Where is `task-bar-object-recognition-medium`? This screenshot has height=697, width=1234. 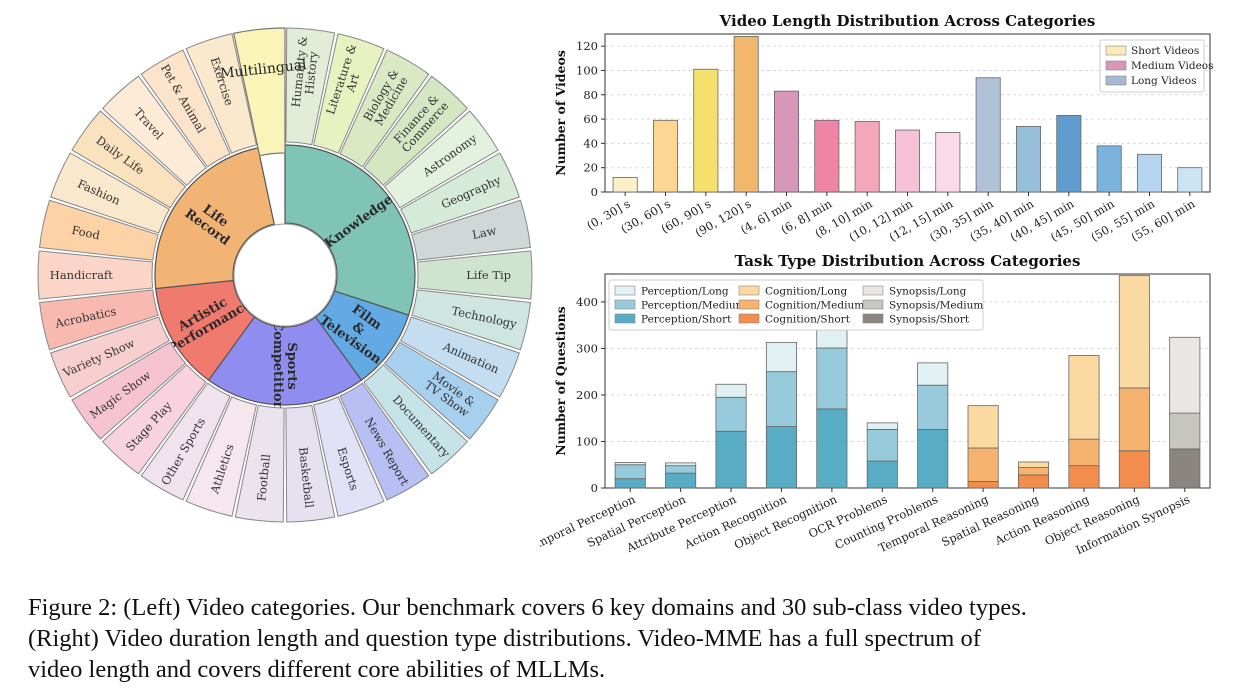
task-bar-object-recognition-medium is located at coordinates (832, 378).